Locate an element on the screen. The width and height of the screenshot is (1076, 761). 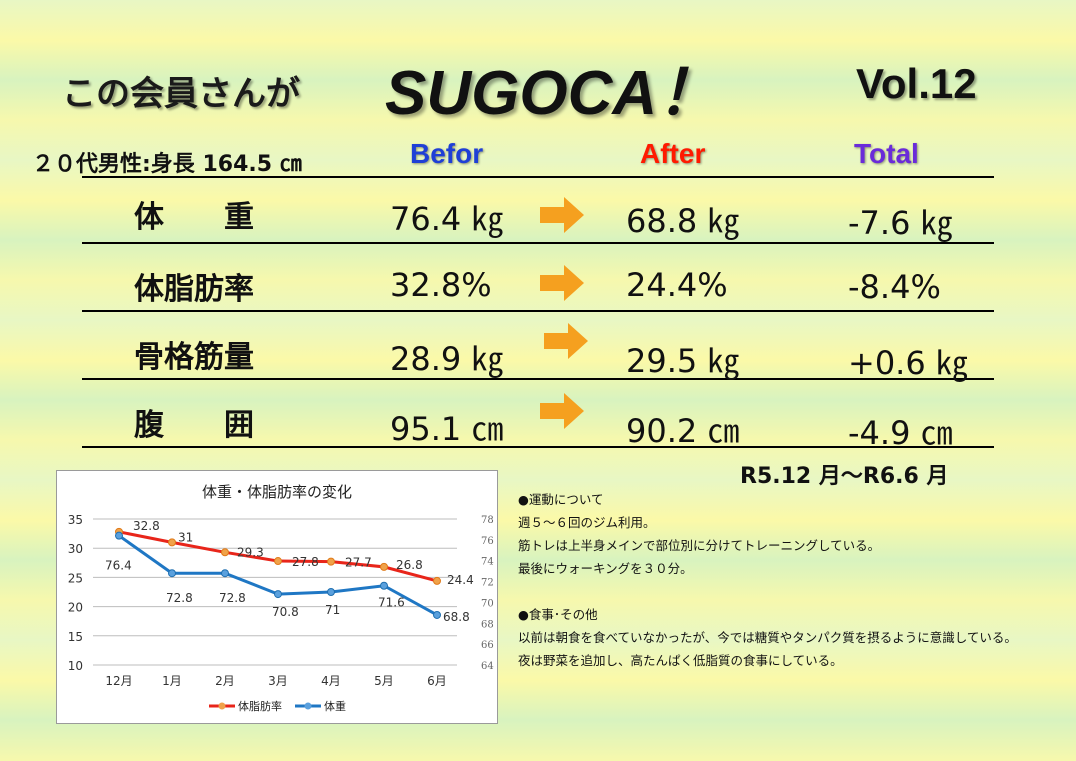
data-label-body-fat: 26.8 is located at coordinates (409, 565).